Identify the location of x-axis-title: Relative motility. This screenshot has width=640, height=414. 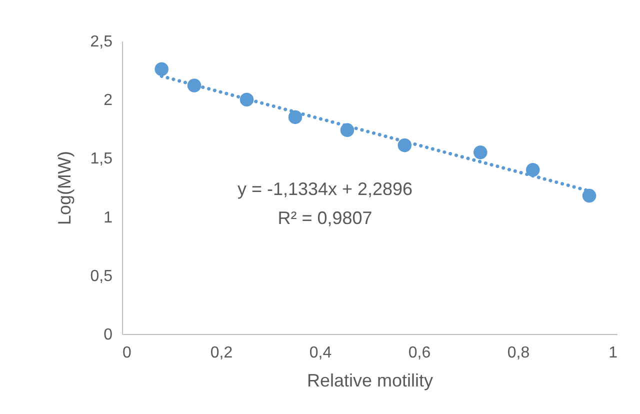
(370, 380).